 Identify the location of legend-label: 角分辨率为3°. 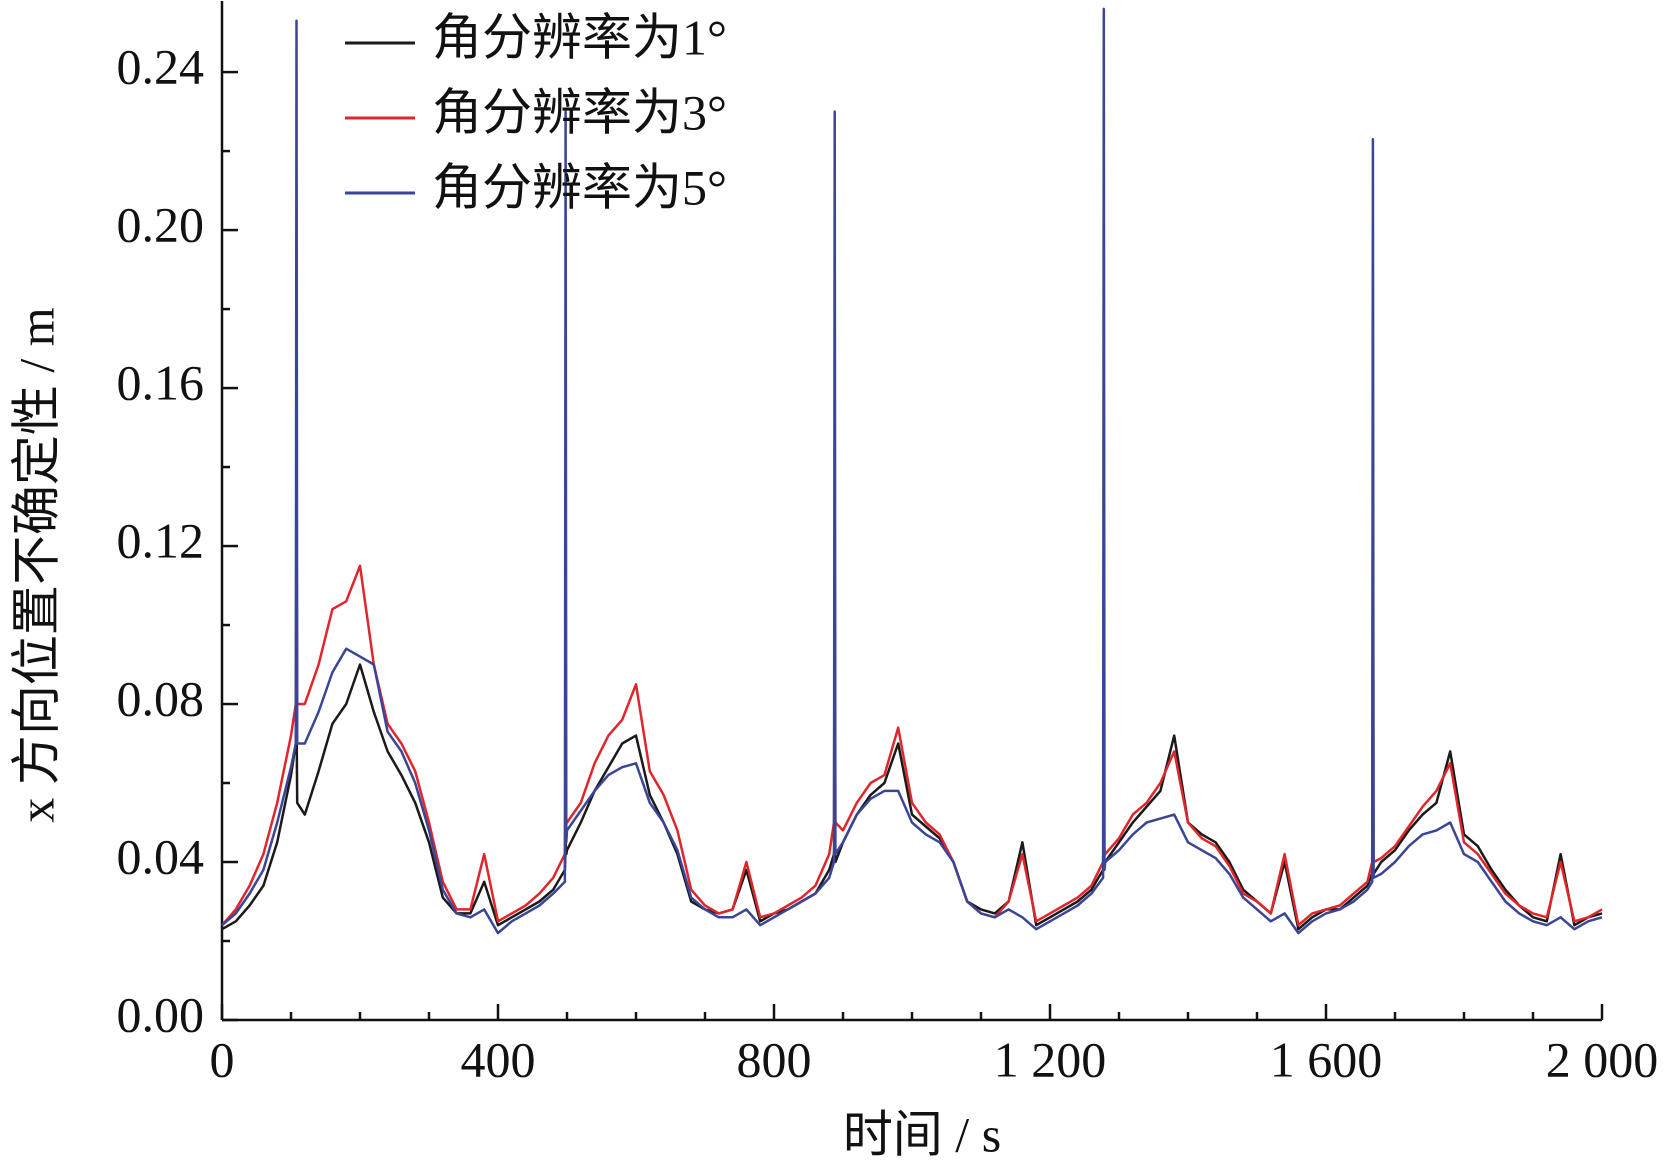
(579, 112).